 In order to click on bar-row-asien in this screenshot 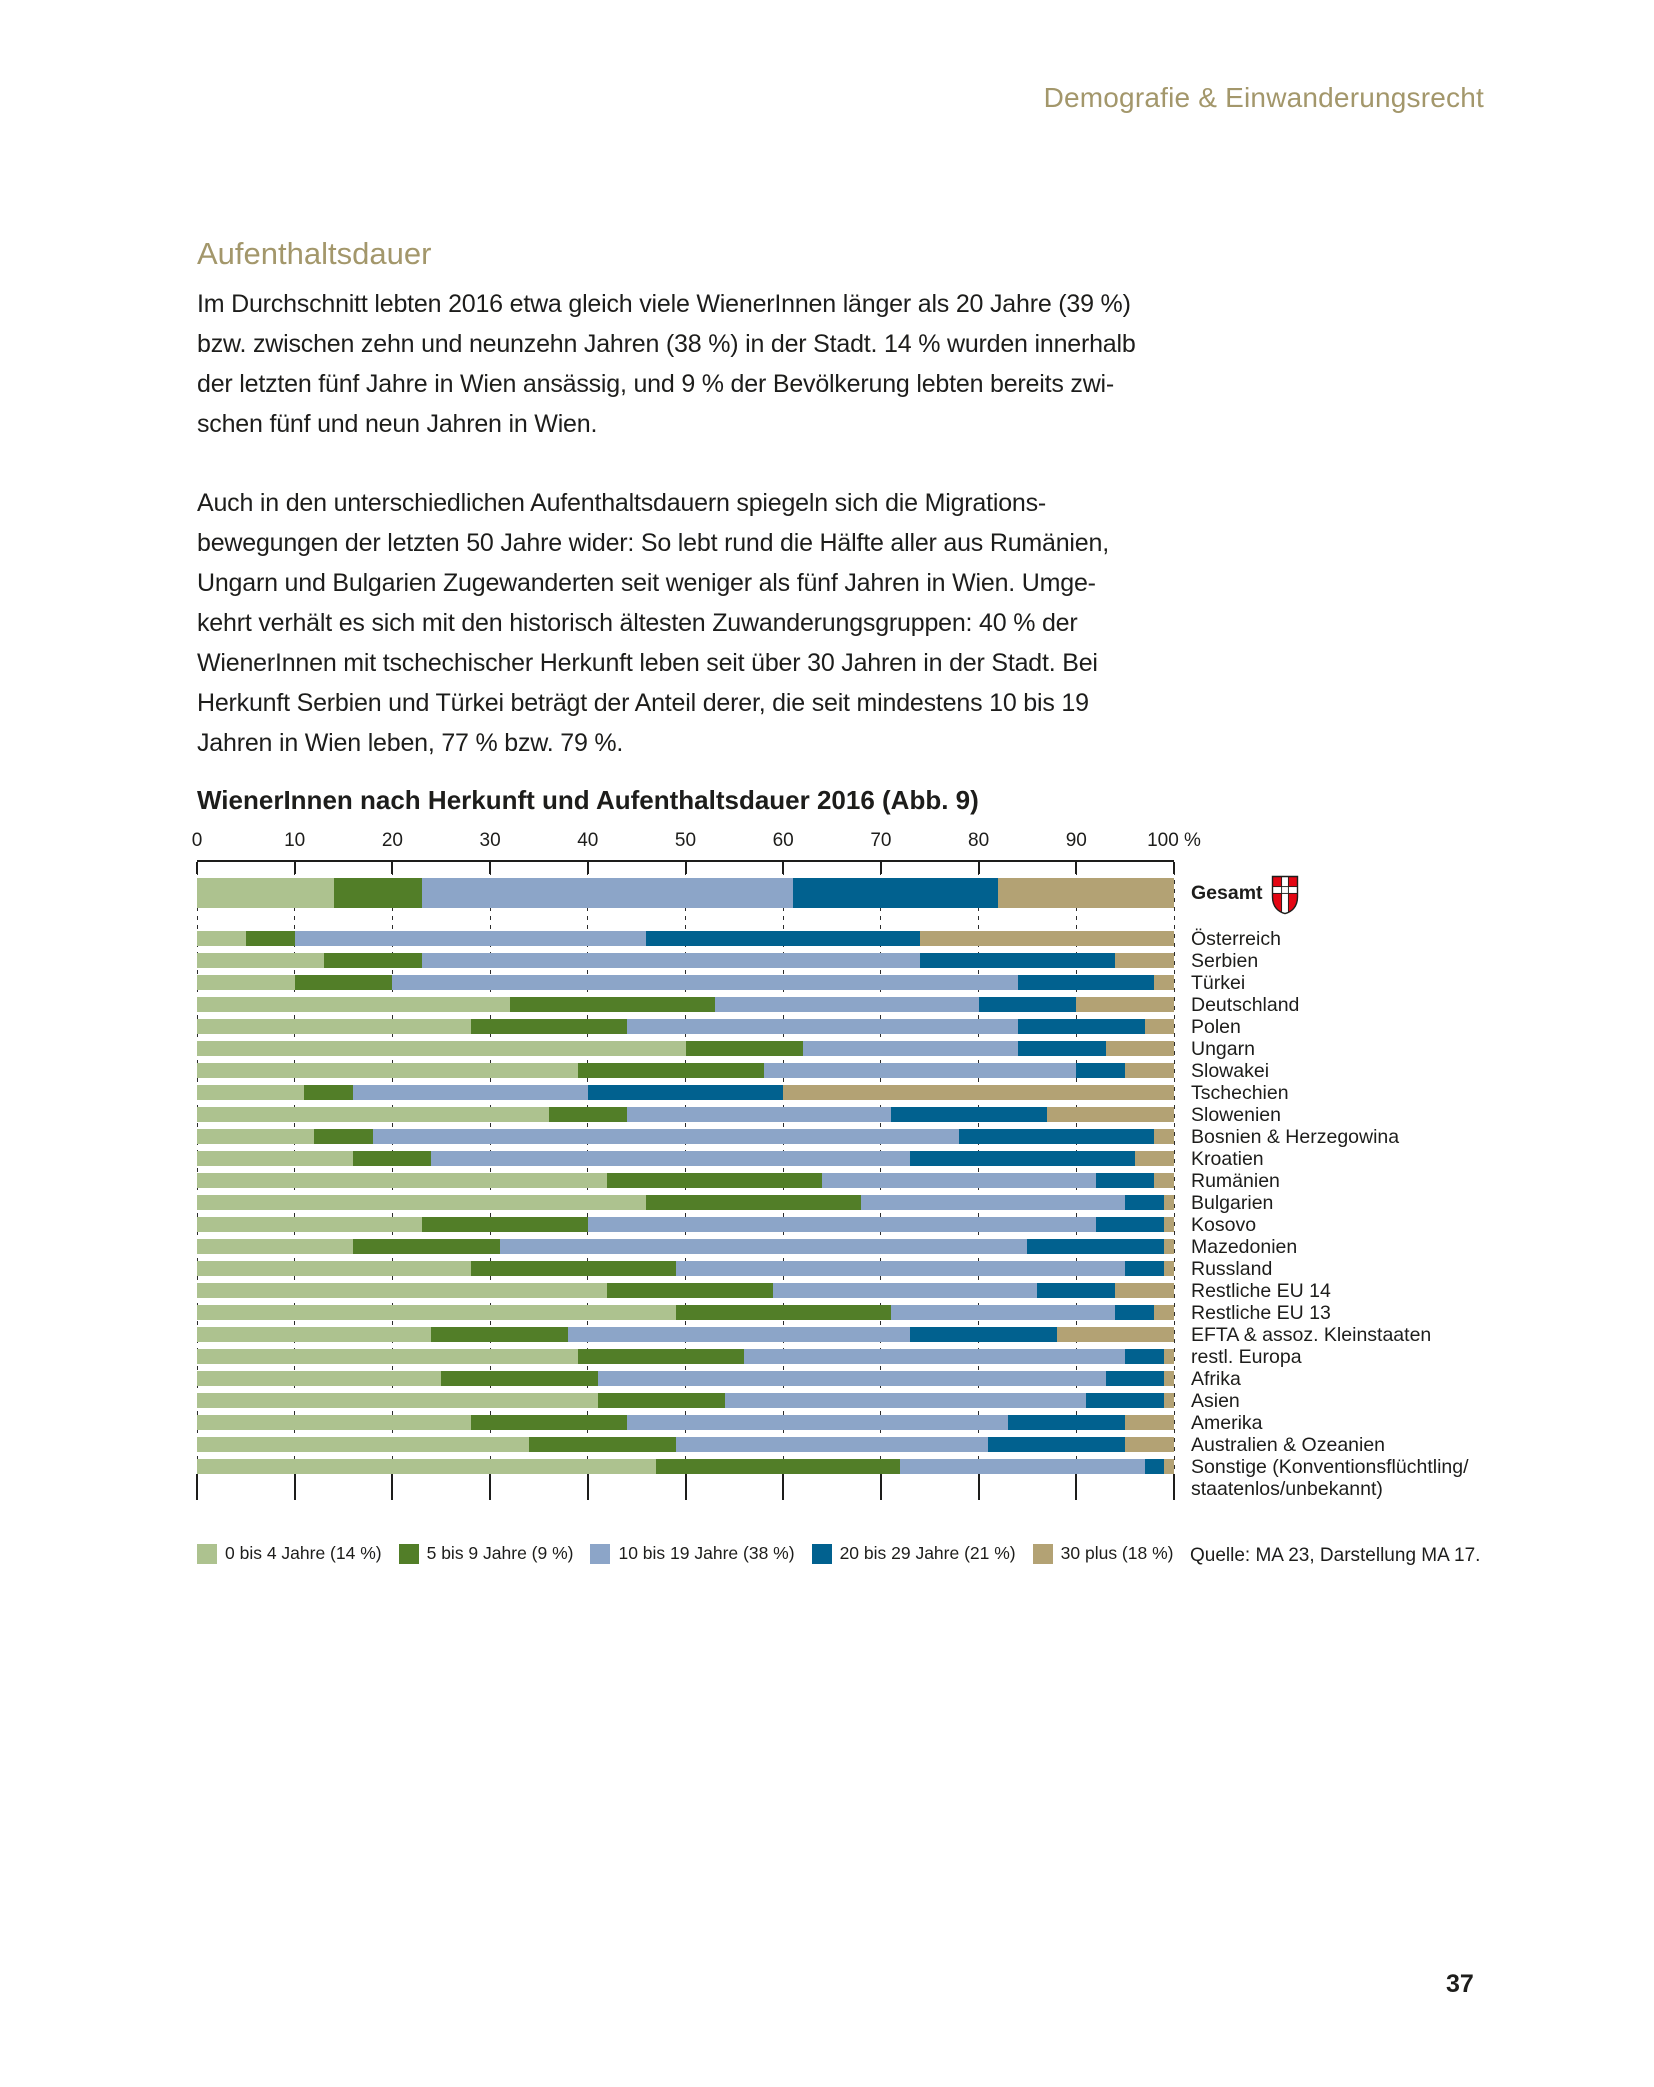, I will do `click(685, 1400)`.